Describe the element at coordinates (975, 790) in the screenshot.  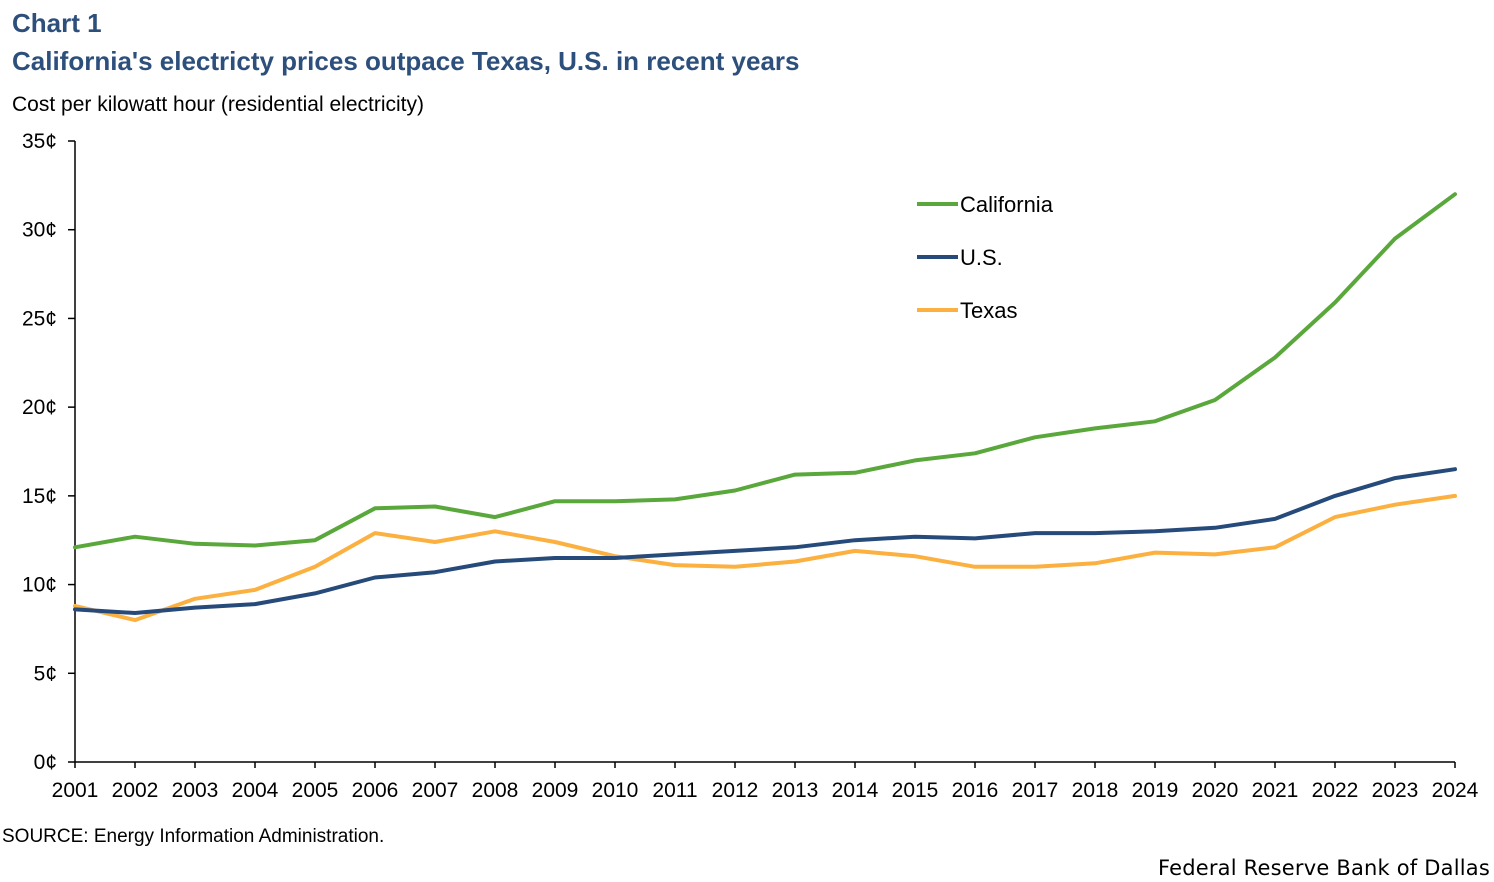
I see `x-tick-label: 2016` at that location.